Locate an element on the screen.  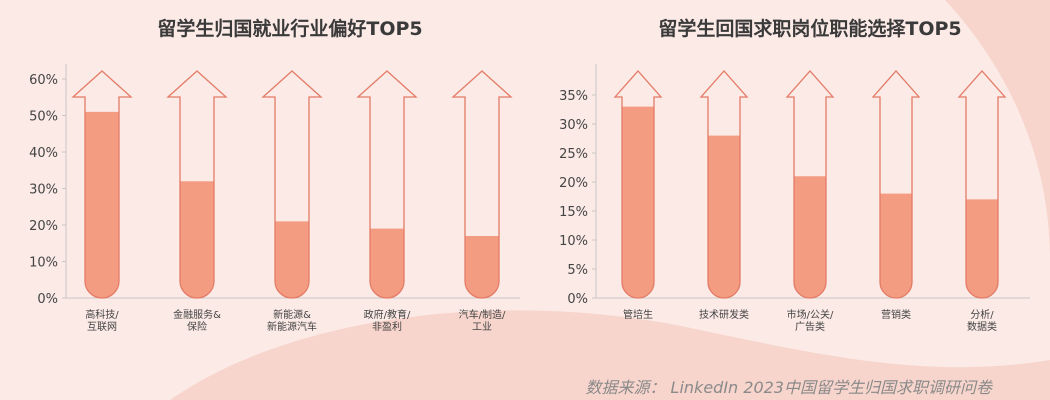
chart-title: 留学生归国就业行业偏好TOP5 is located at coordinates (290, 29).